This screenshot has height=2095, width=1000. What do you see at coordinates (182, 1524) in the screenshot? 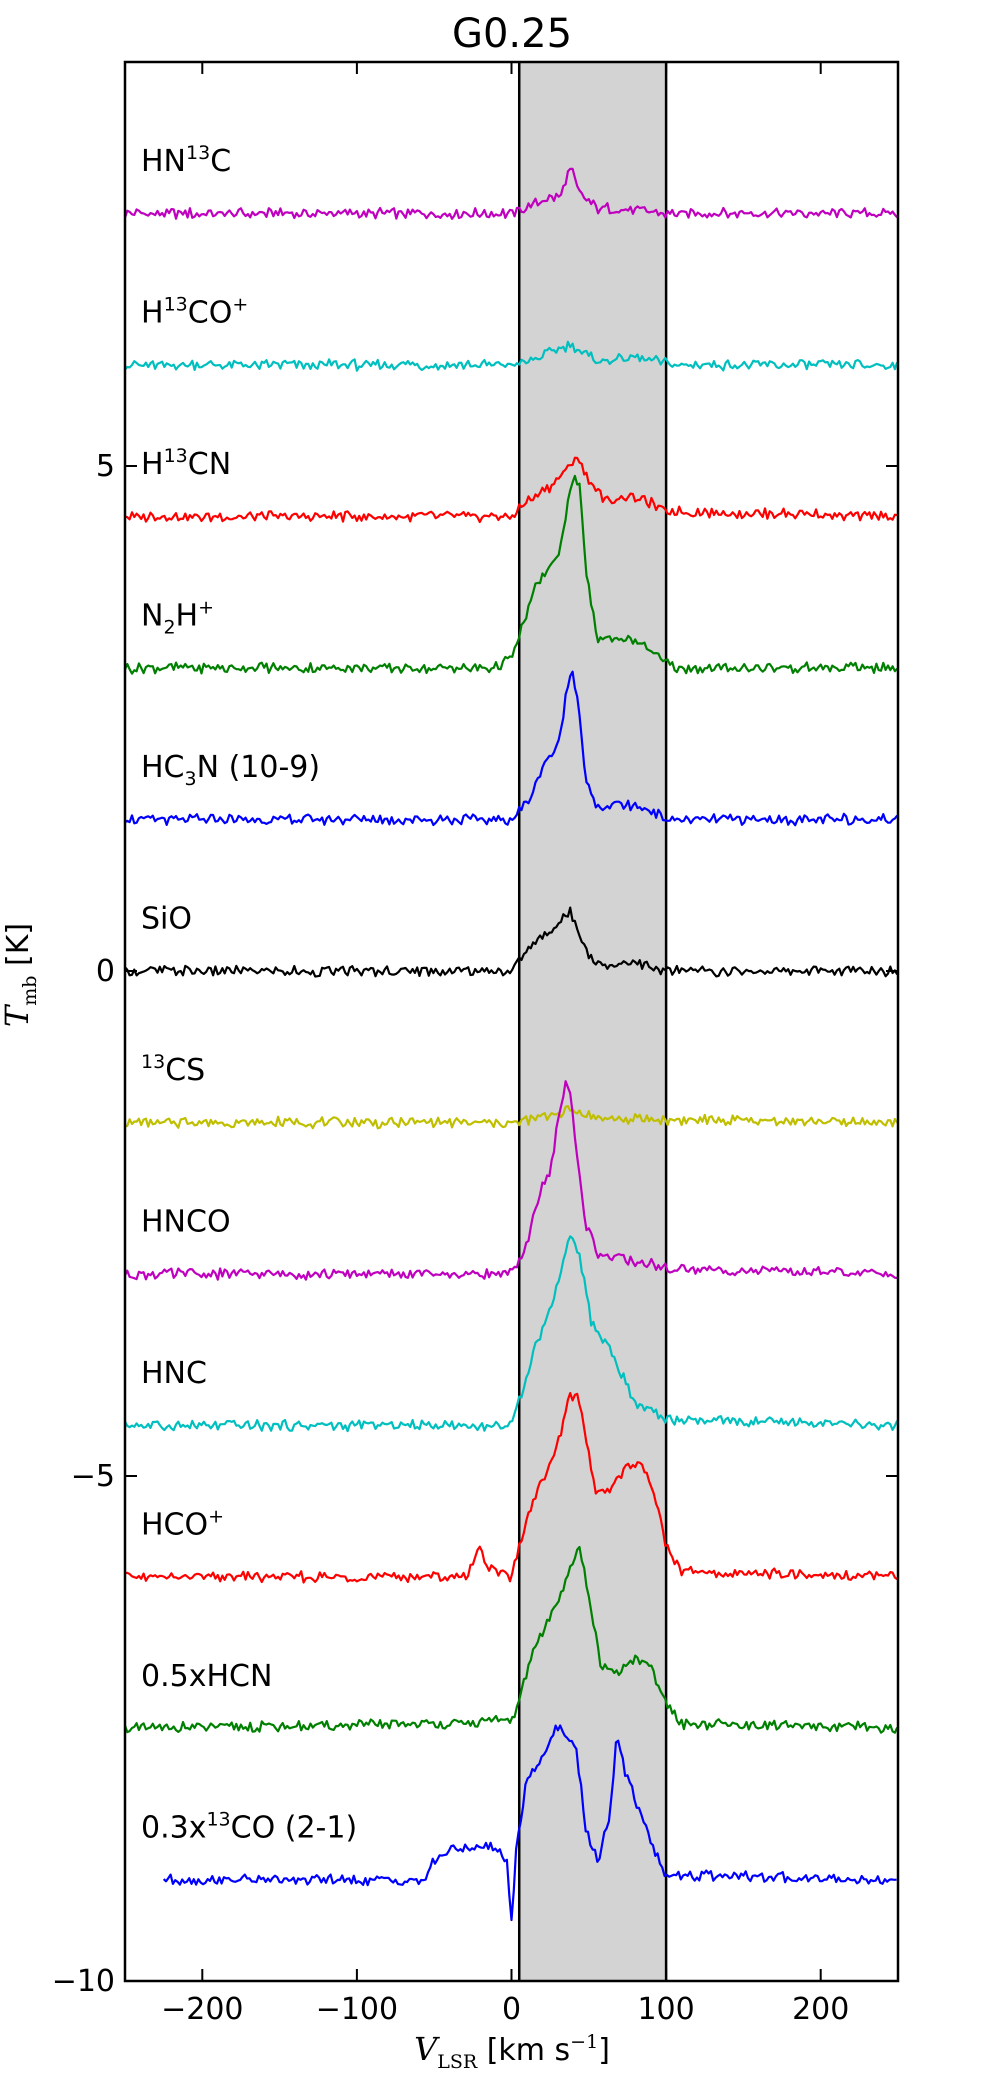
I see `series-label-10: HCO+` at bounding box center [182, 1524].